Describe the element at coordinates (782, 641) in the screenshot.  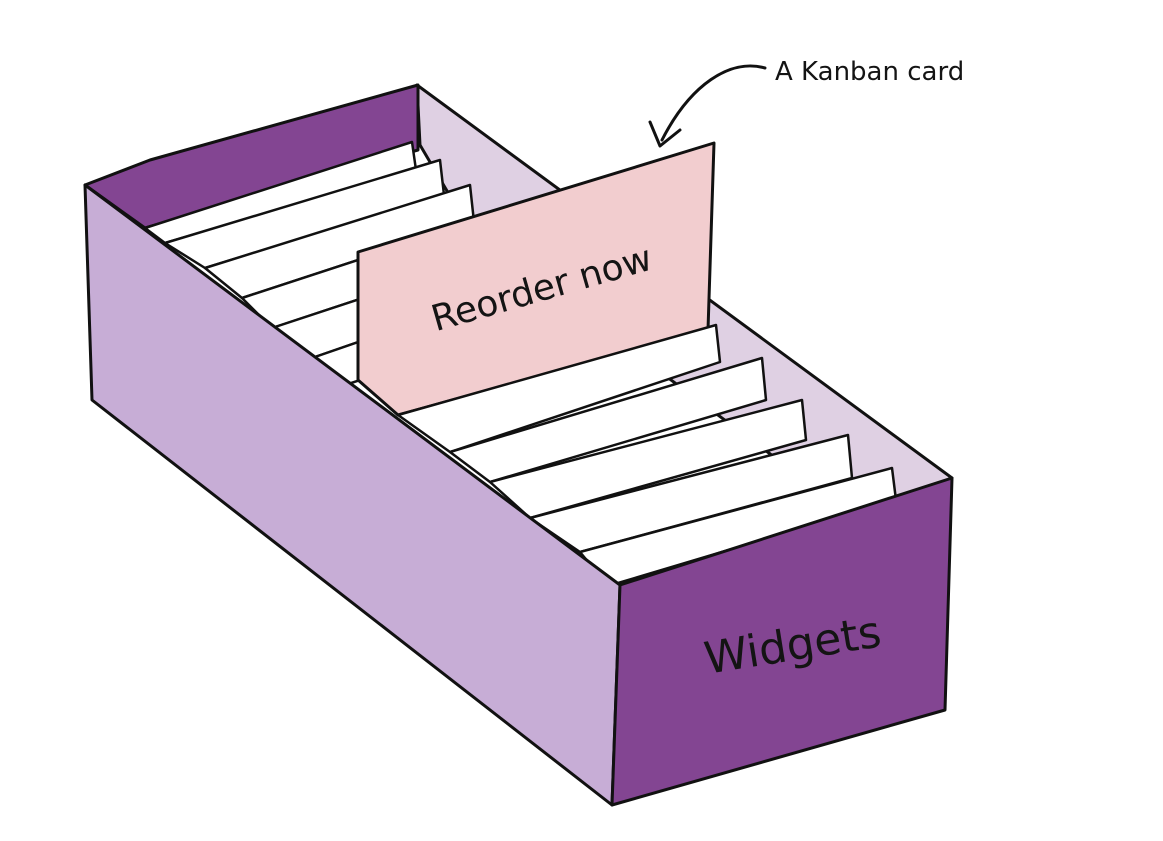
I see `box-front-end` at that location.